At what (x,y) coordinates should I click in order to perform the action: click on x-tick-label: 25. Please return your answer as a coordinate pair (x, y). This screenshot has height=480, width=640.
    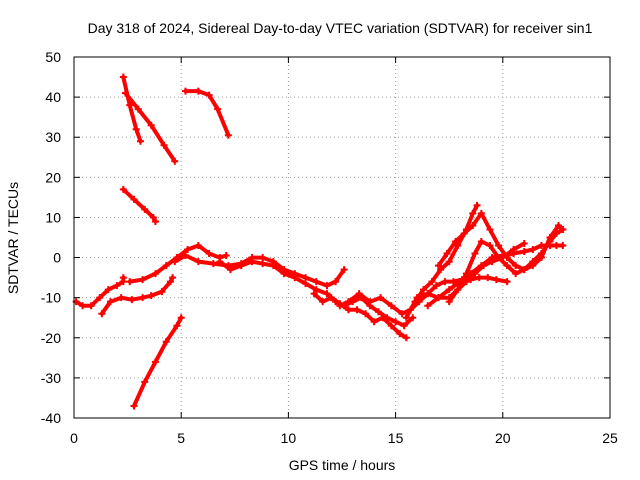
    Looking at the image, I should click on (610, 438).